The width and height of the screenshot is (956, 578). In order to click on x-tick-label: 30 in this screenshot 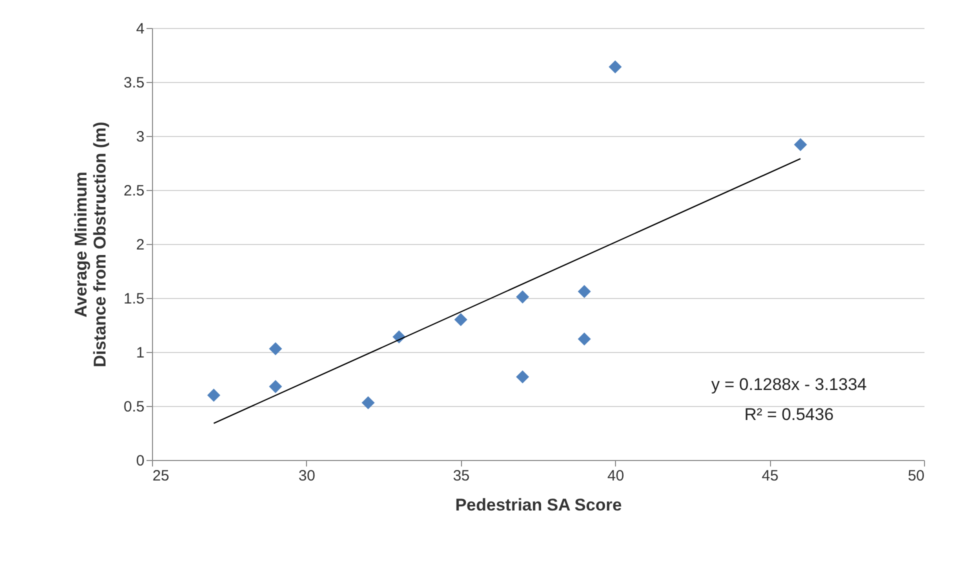, I will do `click(307, 476)`.